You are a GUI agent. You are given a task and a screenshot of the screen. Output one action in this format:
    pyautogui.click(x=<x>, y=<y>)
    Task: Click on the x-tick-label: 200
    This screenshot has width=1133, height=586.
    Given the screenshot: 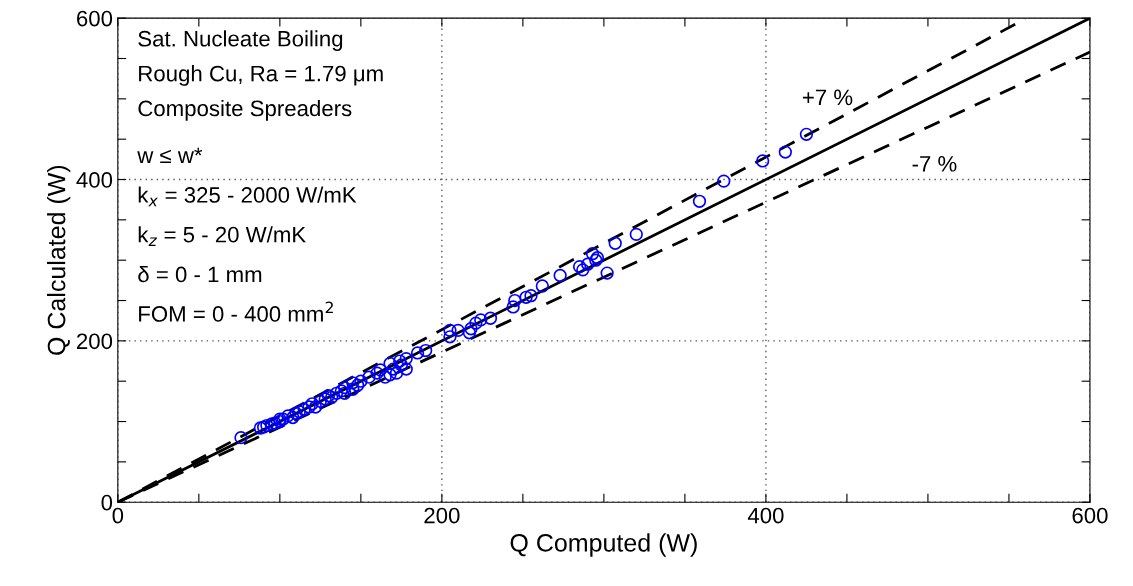 What is the action you would take?
    pyautogui.click(x=442, y=515)
    